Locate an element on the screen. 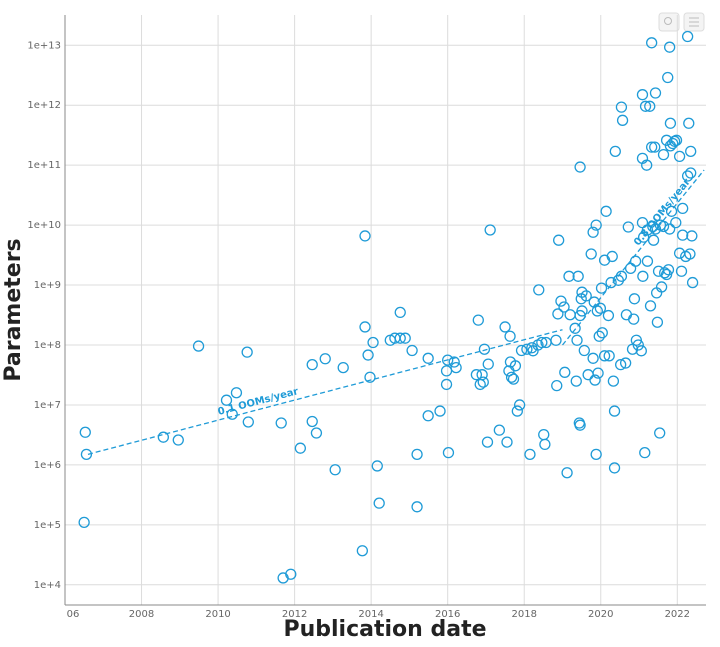  x-tick-label: 2010 is located at coordinates (217, 614).